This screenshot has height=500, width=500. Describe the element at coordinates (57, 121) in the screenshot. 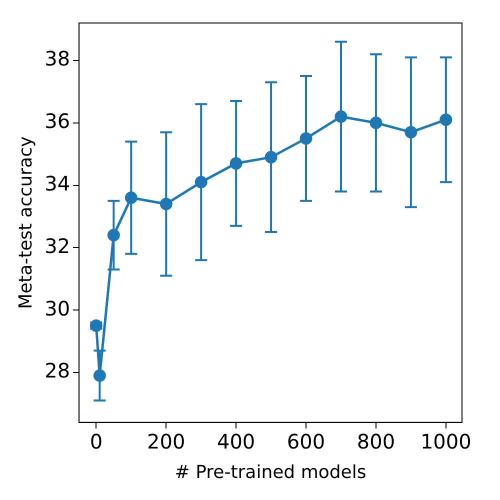

I see `y-tick-label: 36` at that location.